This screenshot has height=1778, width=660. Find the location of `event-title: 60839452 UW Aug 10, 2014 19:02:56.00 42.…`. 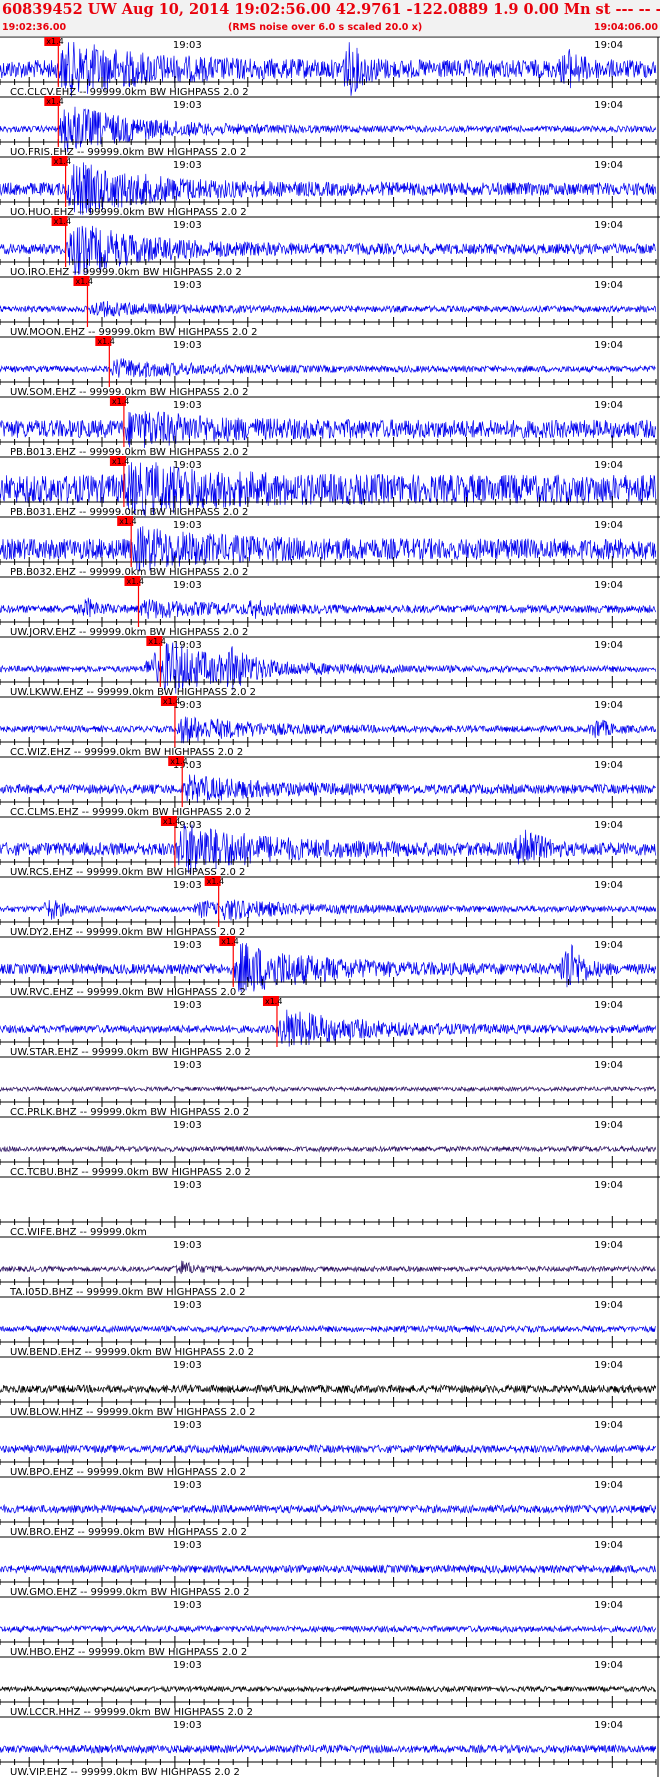

event-title: 60839452 UW Aug 10, 2014 19:02:56.00 42.… is located at coordinates (331, 9).